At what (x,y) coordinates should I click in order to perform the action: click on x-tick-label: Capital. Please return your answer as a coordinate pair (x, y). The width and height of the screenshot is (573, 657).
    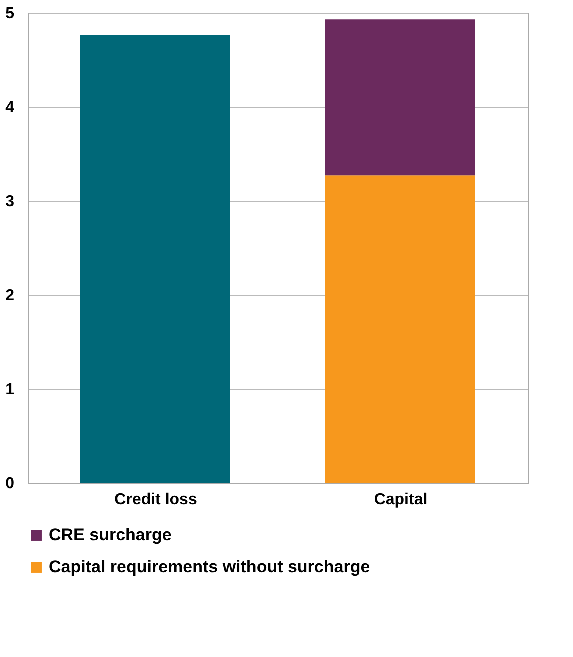
    Looking at the image, I should click on (401, 500).